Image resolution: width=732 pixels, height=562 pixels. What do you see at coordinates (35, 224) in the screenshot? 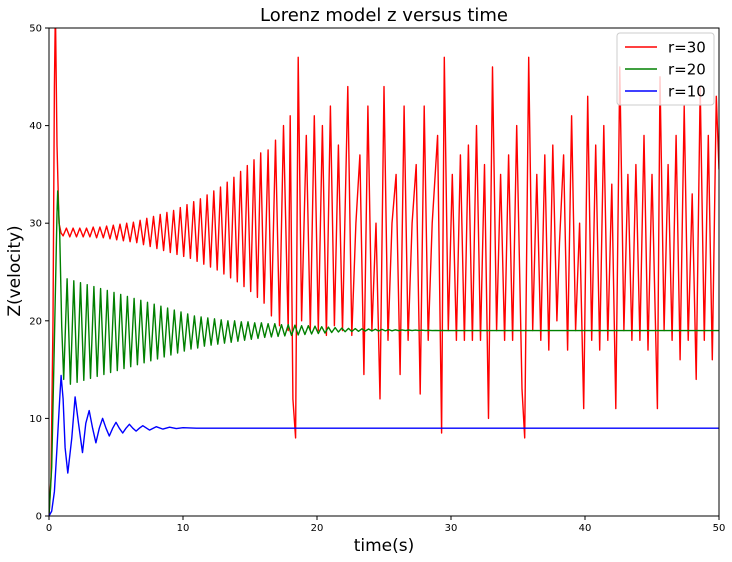
I see `y-tick-label: 30` at bounding box center [35, 224].